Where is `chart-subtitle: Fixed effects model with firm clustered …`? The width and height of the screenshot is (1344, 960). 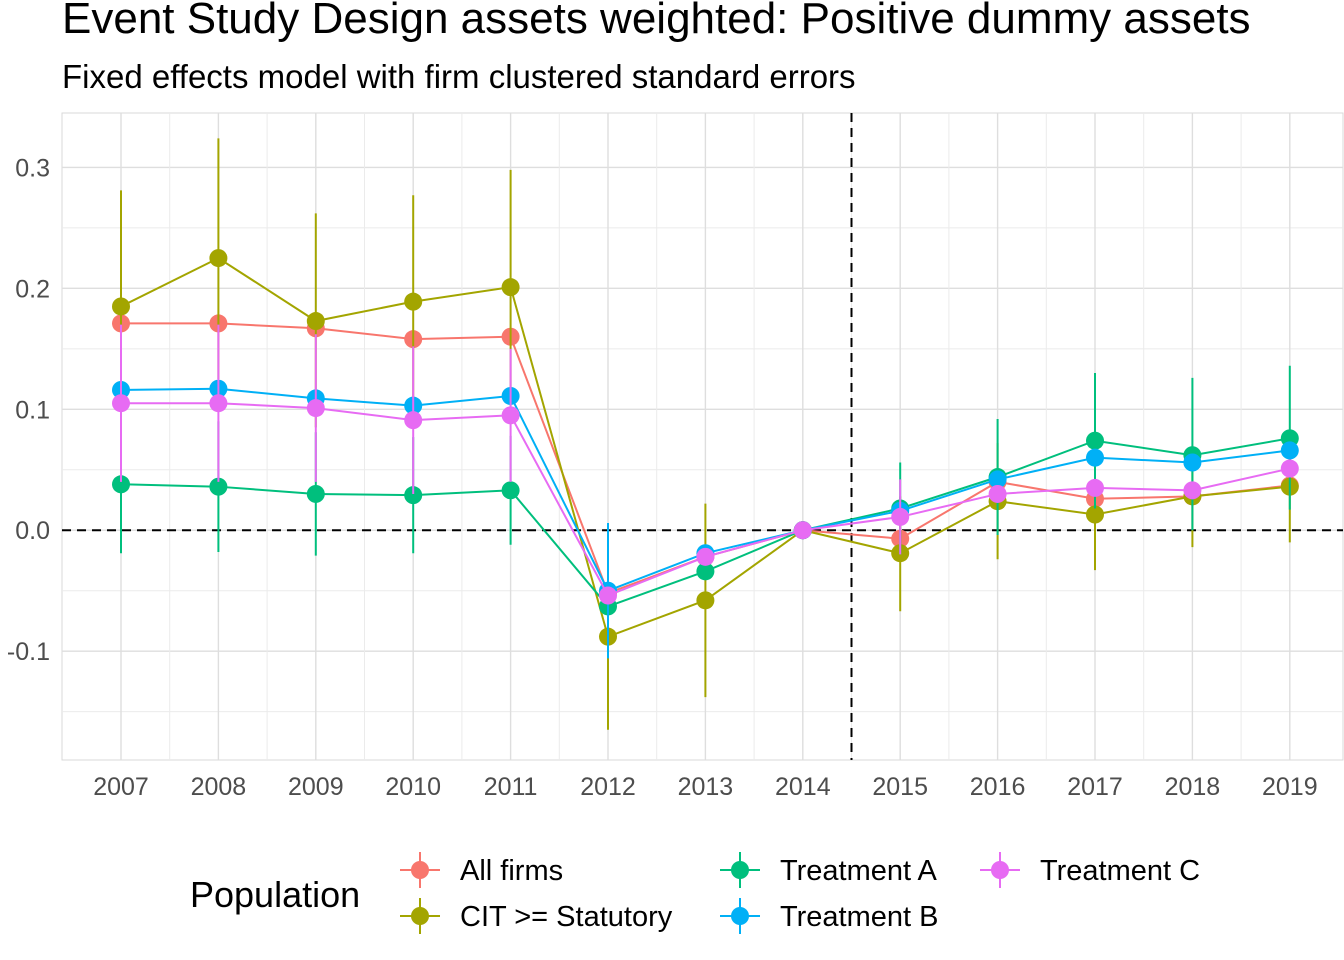 chart-subtitle: Fixed effects model with firm clustered … is located at coordinates (459, 76).